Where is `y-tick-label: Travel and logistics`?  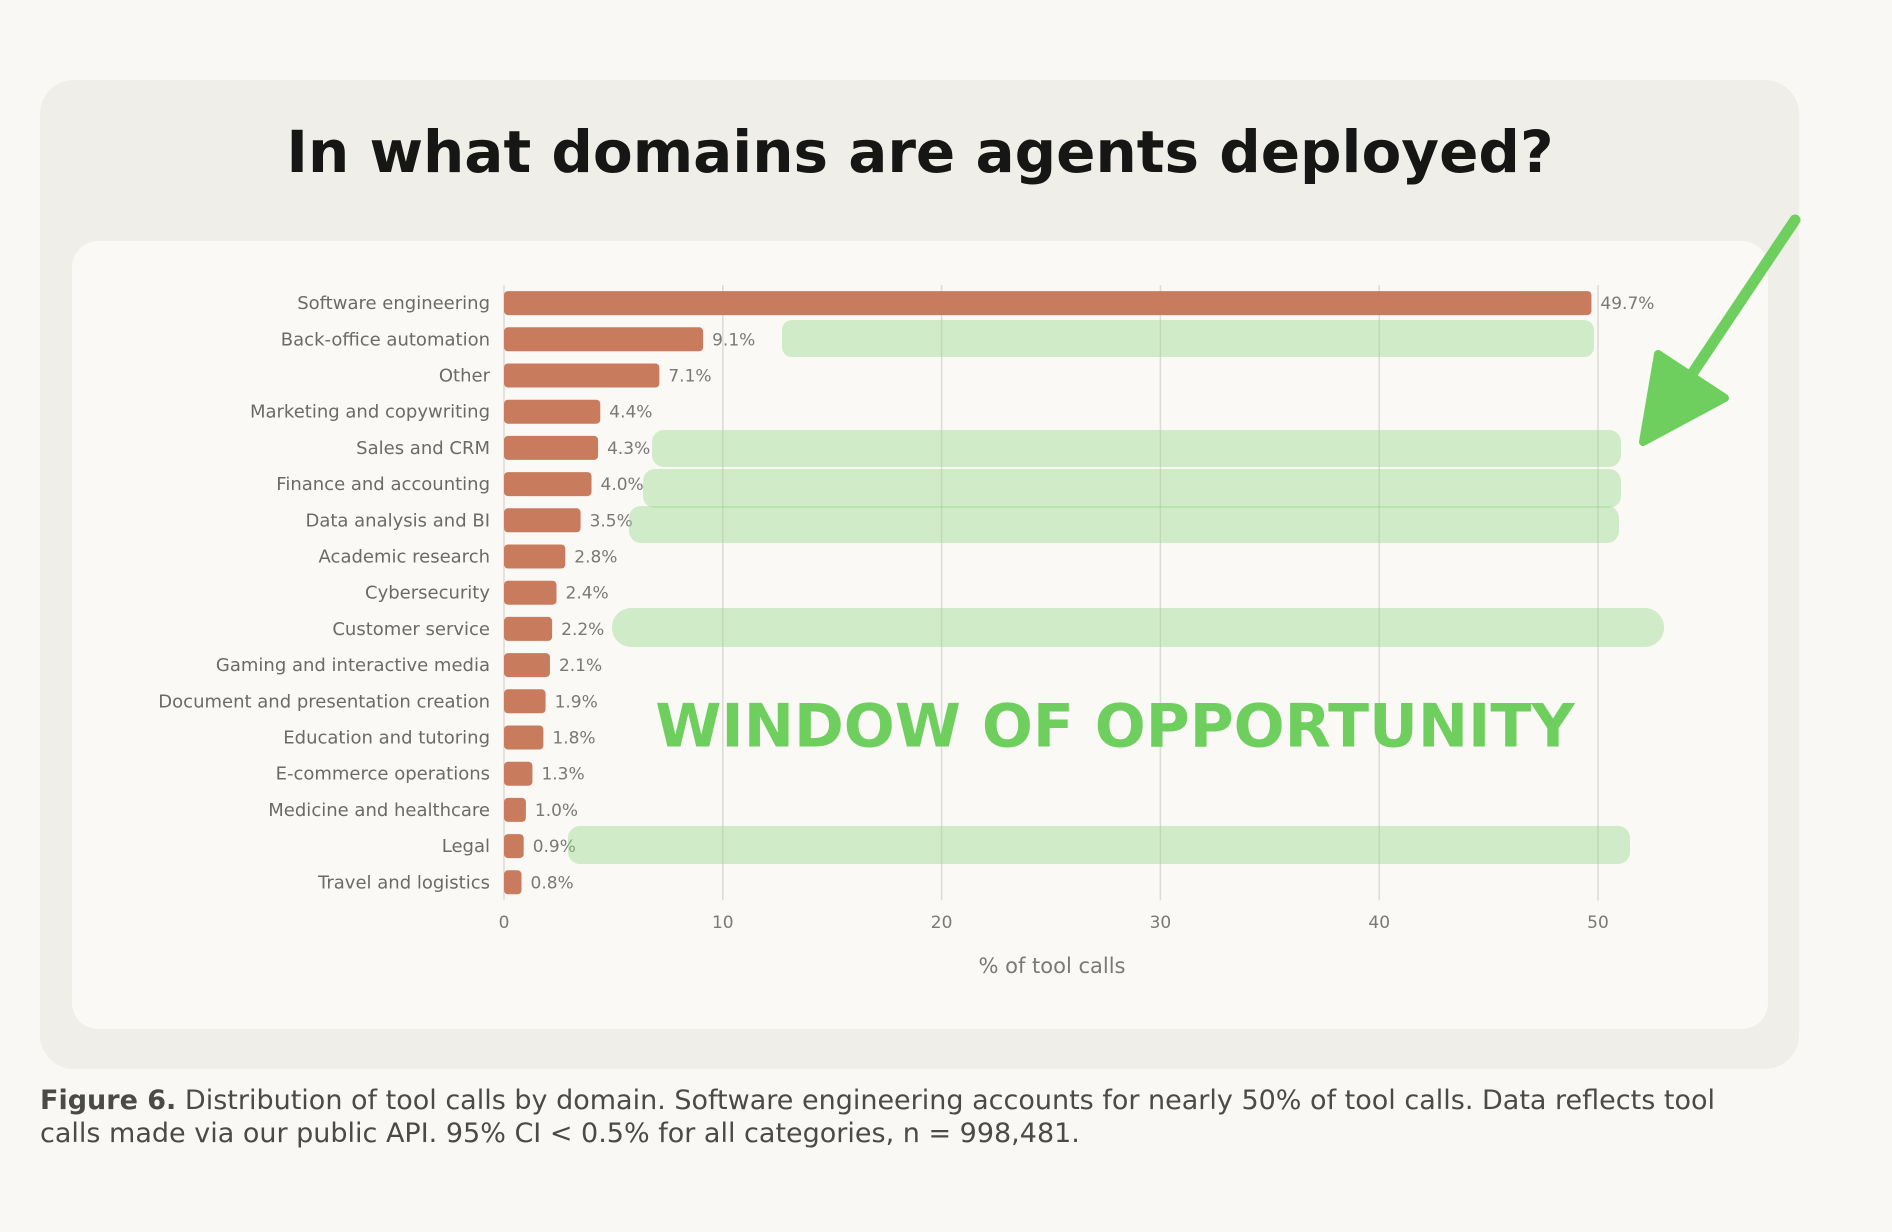 y-tick-label: Travel and logistics is located at coordinates (403, 882).